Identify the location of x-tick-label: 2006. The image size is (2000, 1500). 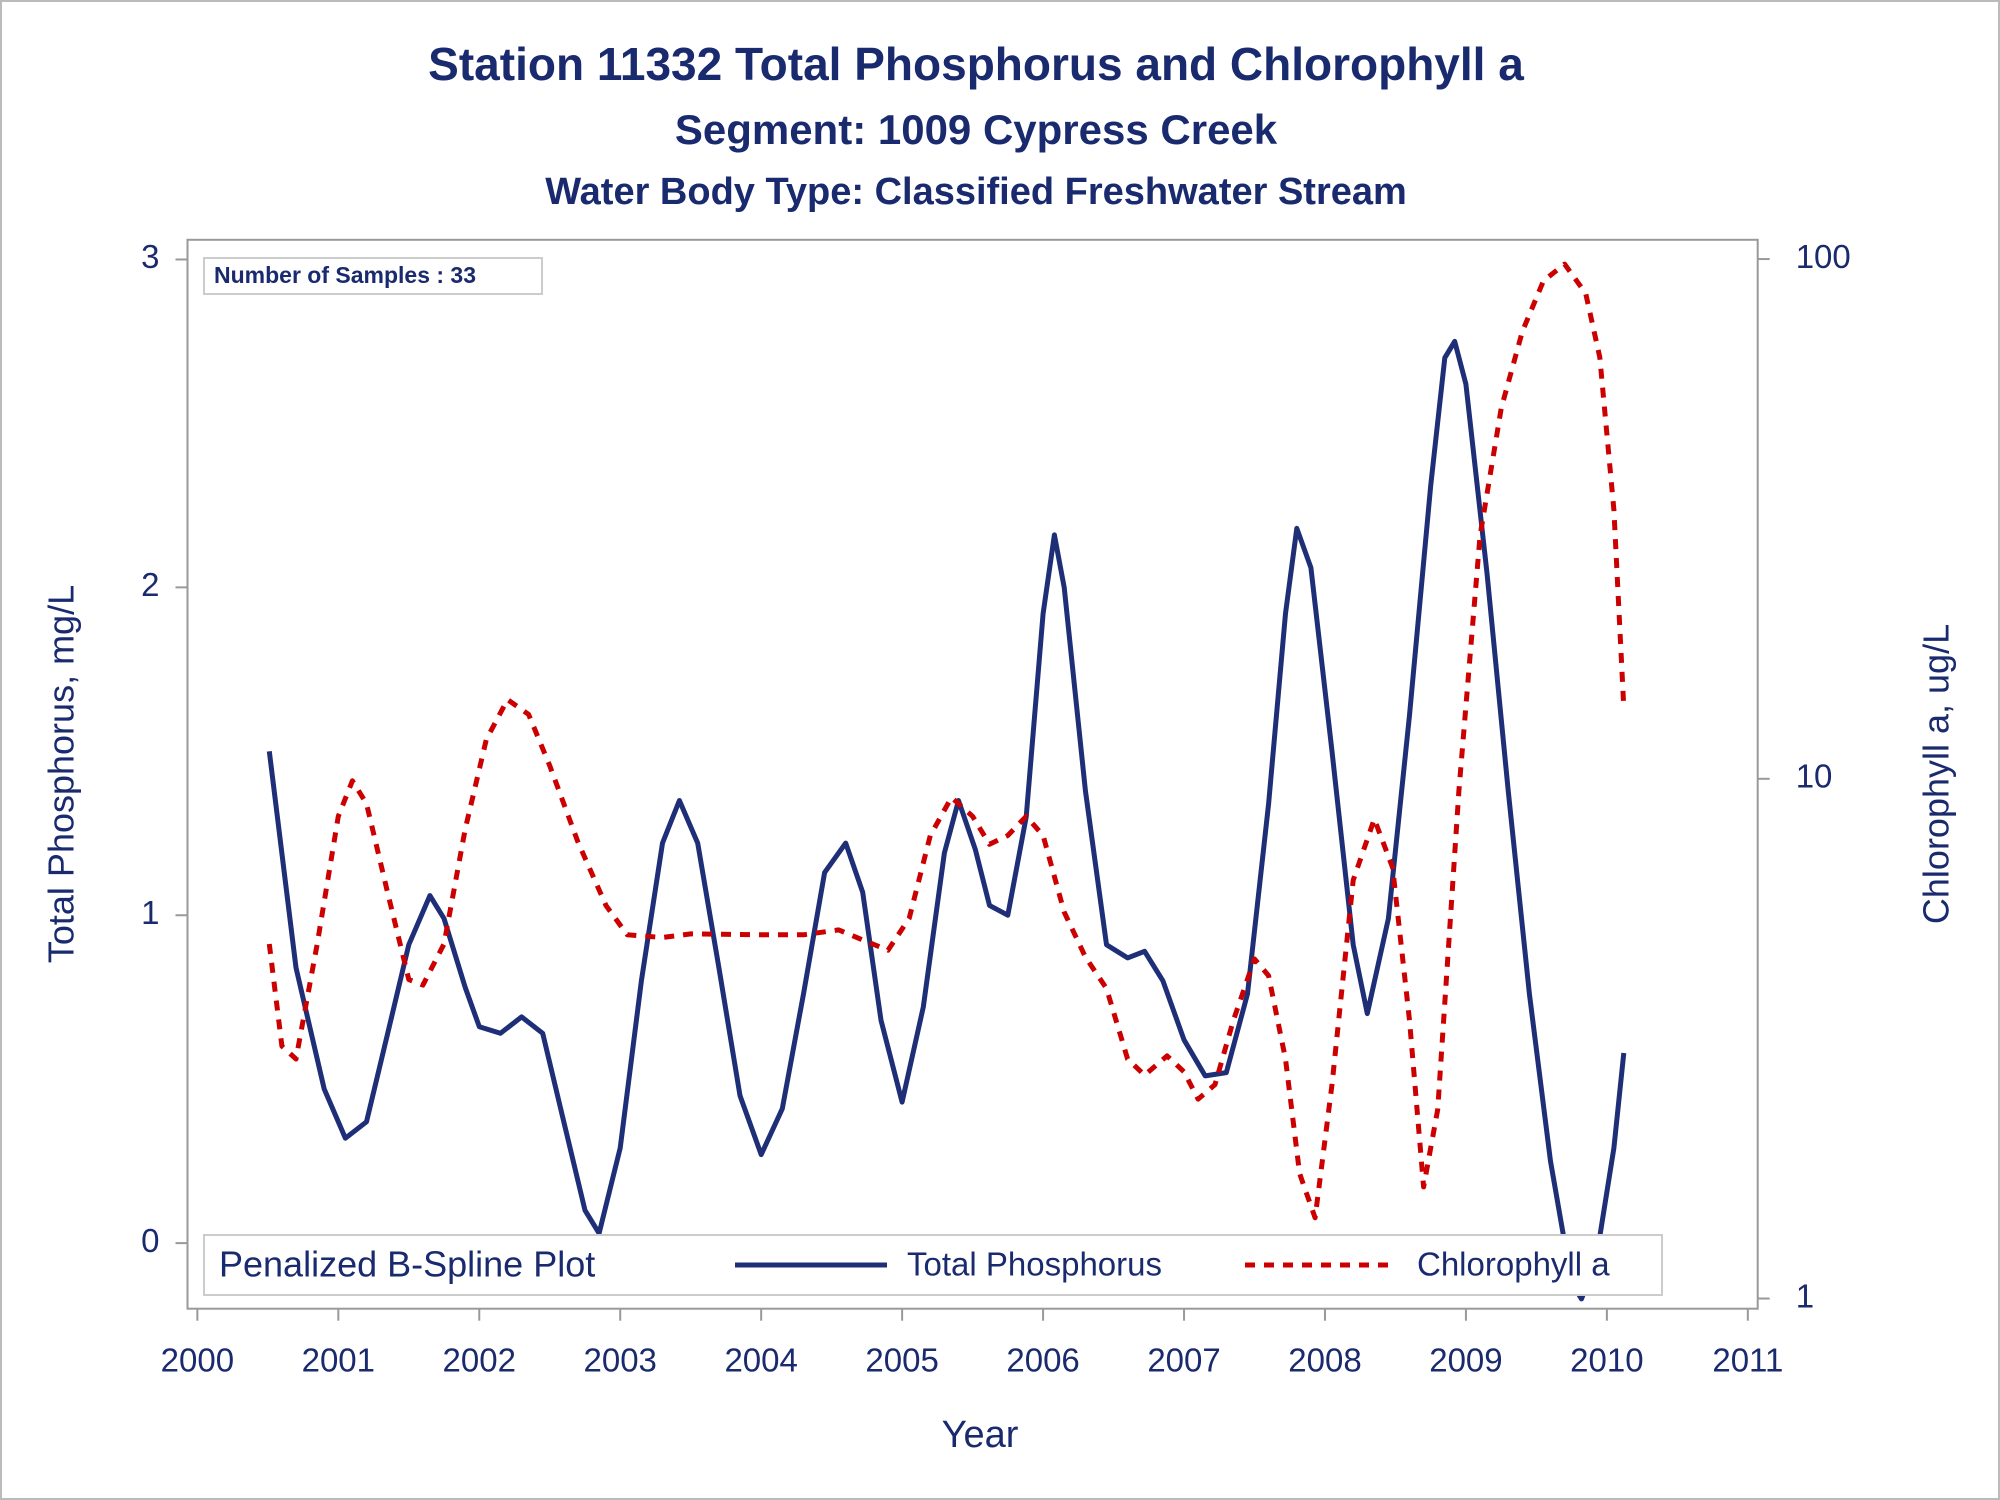
(1042, 1359).